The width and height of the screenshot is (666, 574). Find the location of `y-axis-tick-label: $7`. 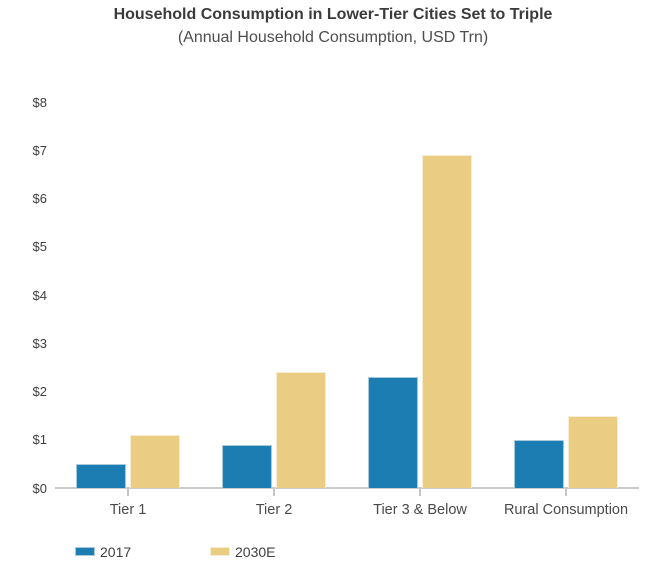

y-axis-tick-label: $7 is located at coordinates (39, 150).